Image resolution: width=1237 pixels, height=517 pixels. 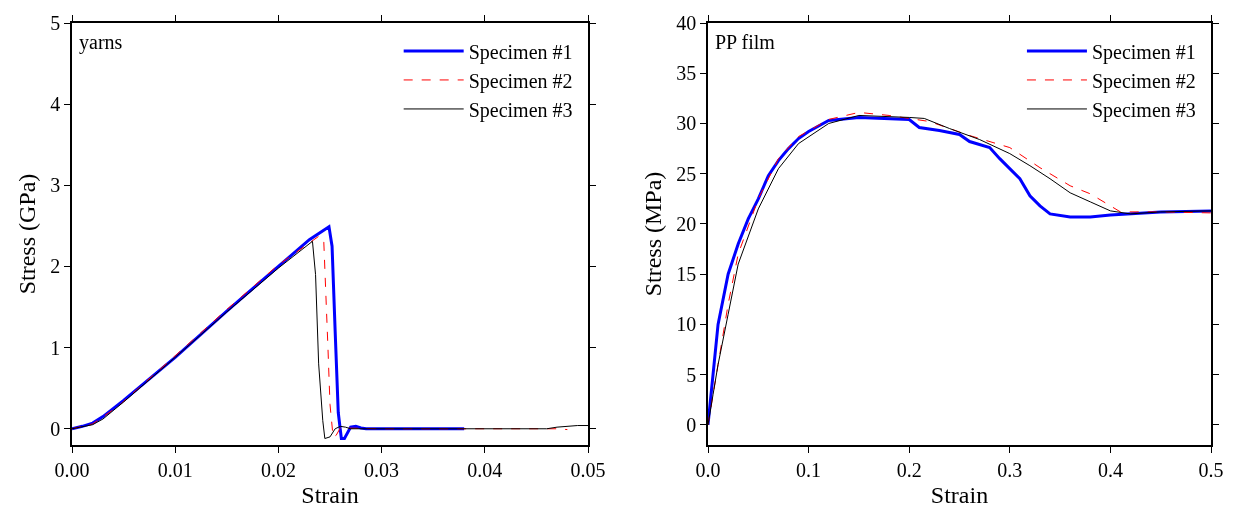 What do you see at coordinates (26, 234) in the screenshot?
I see `y-axis-title: Stress (GPa)` at bounding box center [26, 234].